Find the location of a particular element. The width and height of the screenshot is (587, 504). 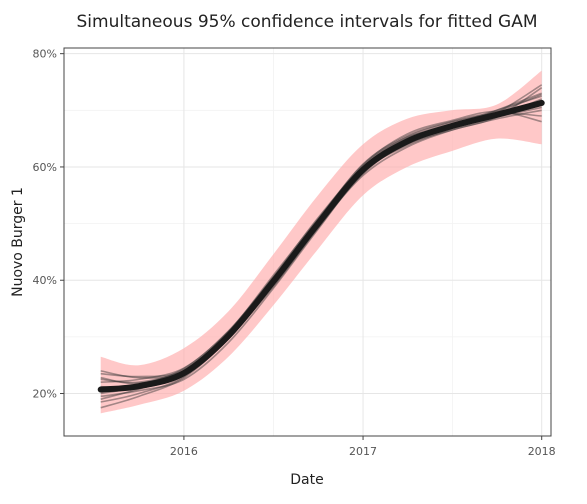

y-tick-label: 40% is located at coordinates (45, 280).